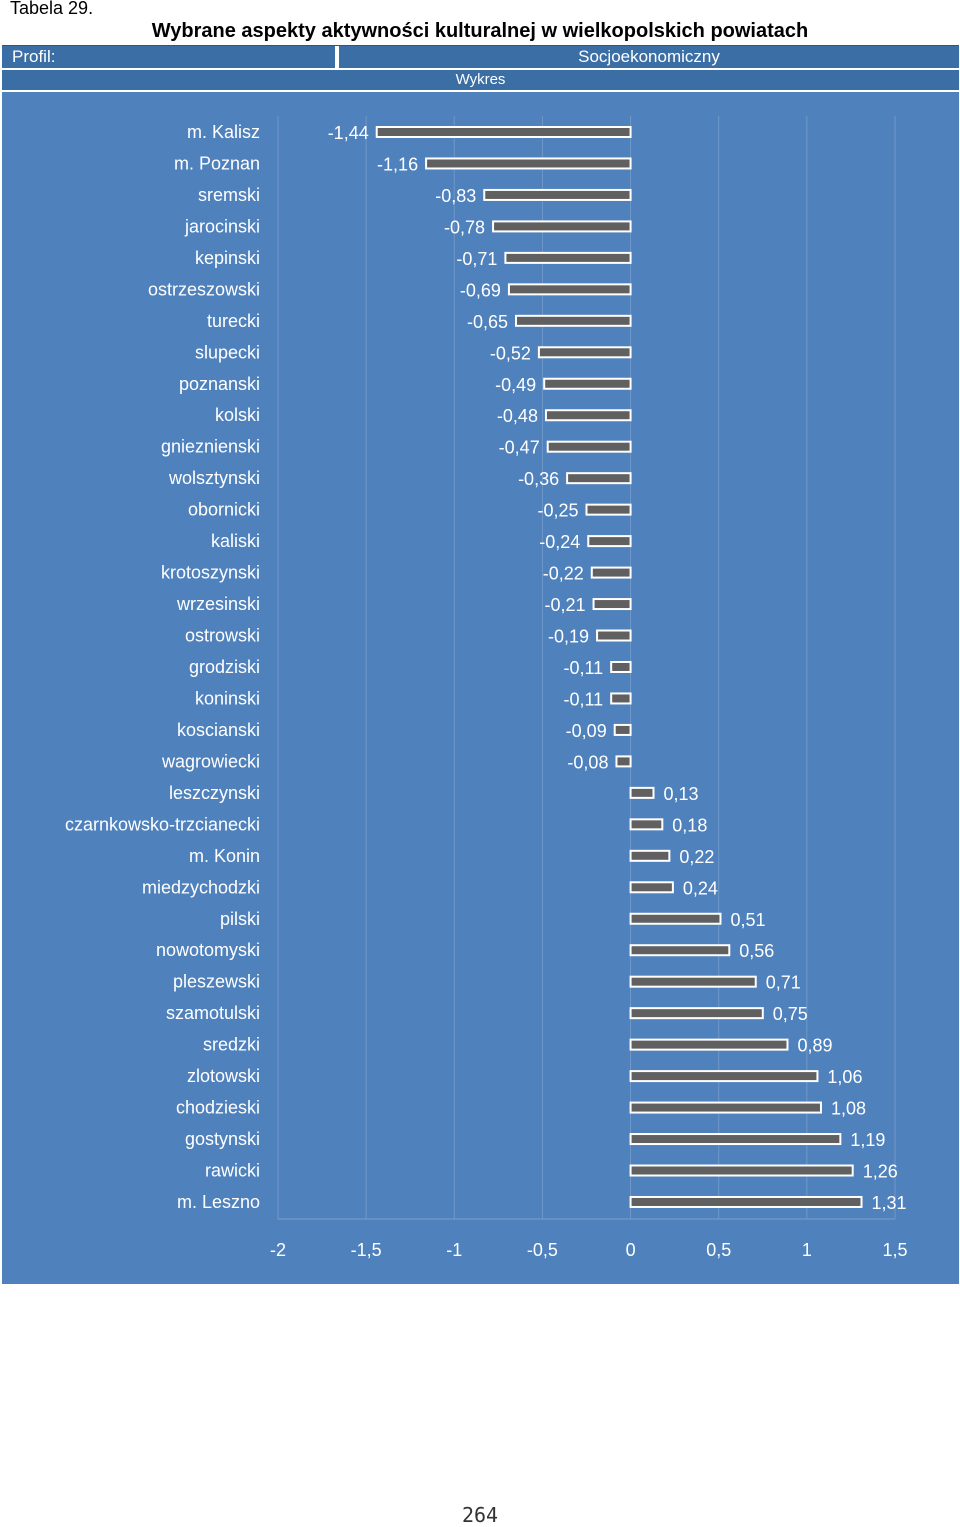 The width and height of the screenshot is (960, 1527). What do you see at coordinates (337, 57) in the screenshot?
I see `profil-separator` at bounding box center [337, 57].